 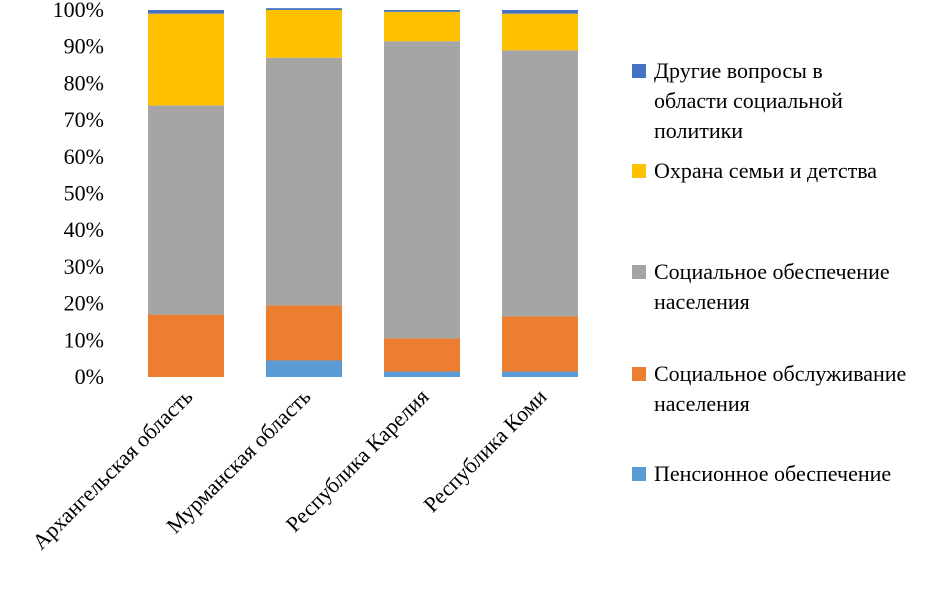 What do you see at coordinates (84, 339) in the screenshot?
I see `y-tick-label: 10%` at bounding box center [84, 339].